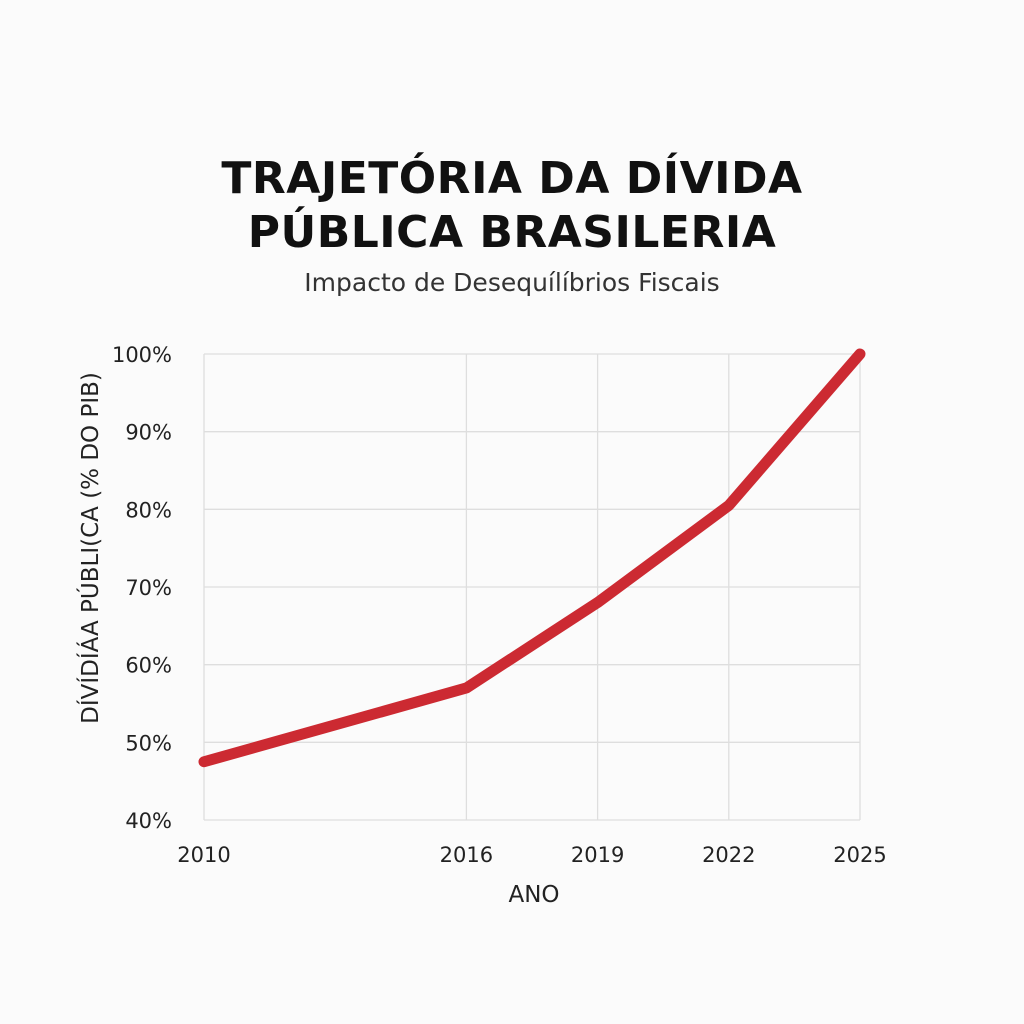 The width and height of the screenshot is (1024, 1024). What do you see at coordinates (533, 895) in the screenshot?
I see `x-axis-label: ANO` at bounding box center [533, 895].